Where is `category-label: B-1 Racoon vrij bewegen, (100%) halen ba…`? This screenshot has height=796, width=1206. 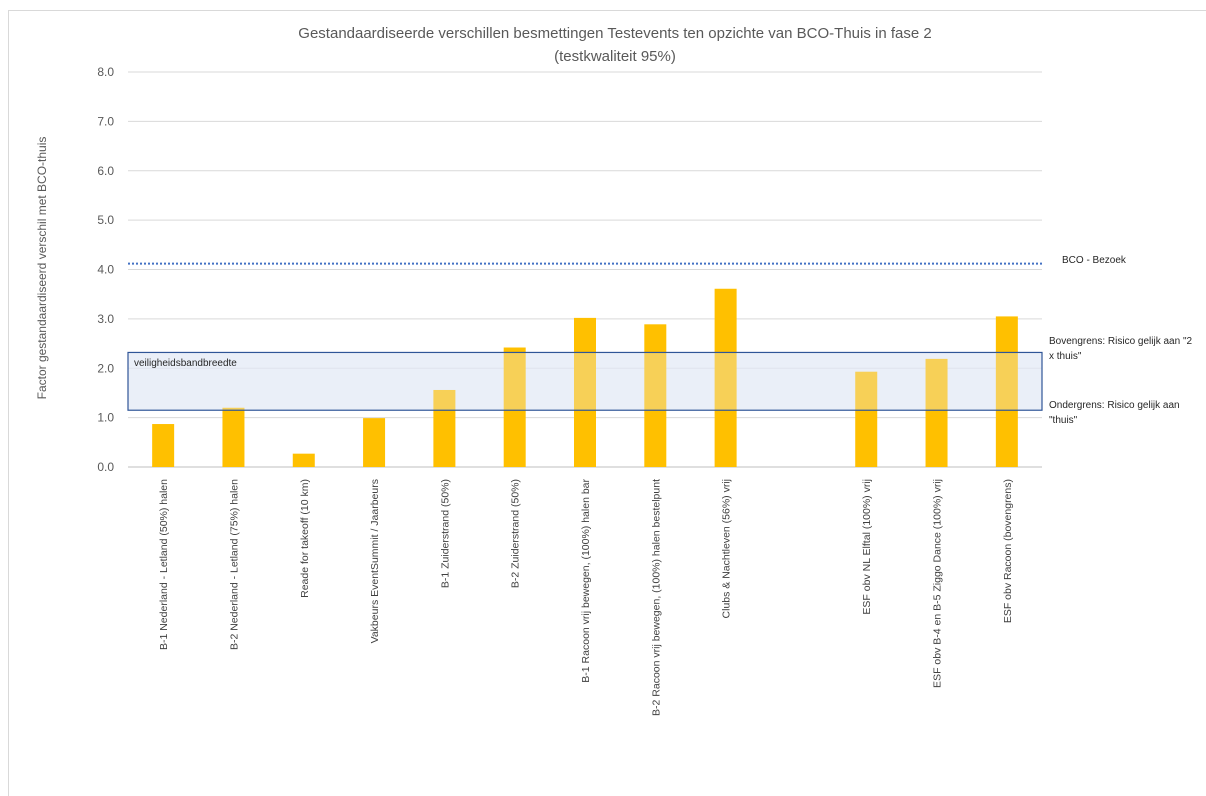
category-label: B-1 Racoon vrij bewegen, (100%) halen ba… is located at coordinates (586, 581).